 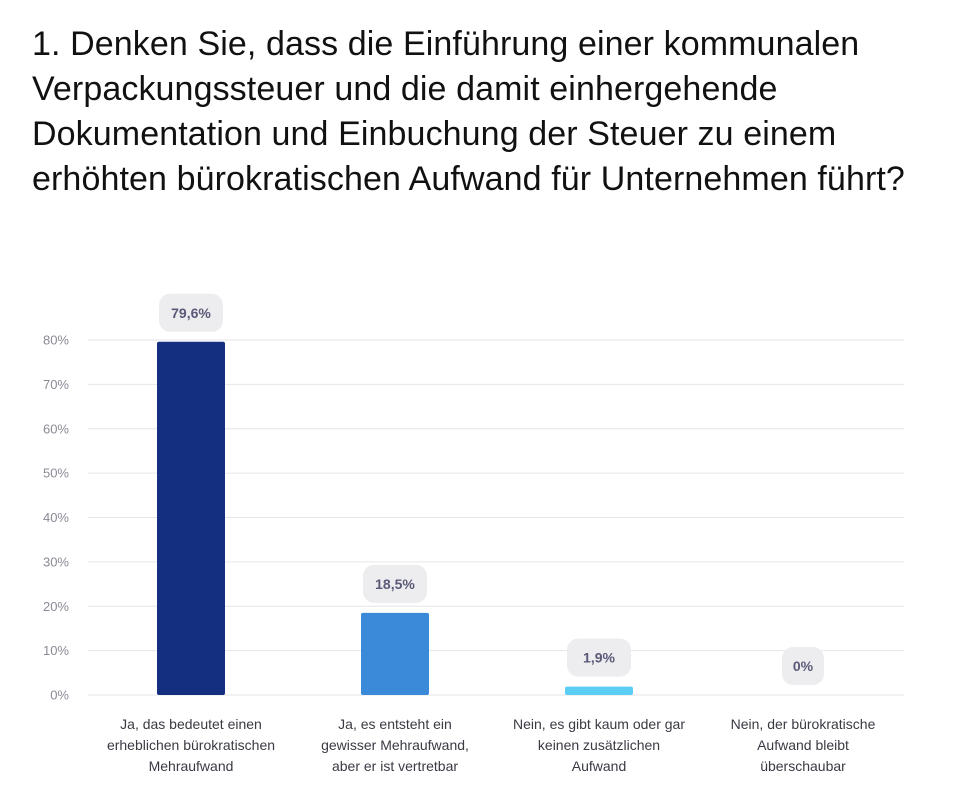 What do you see at coordinates (191, 745) in the screenshot?
I see `category-label: erheblichen bürokratischen` at bounding box center [191, 745].